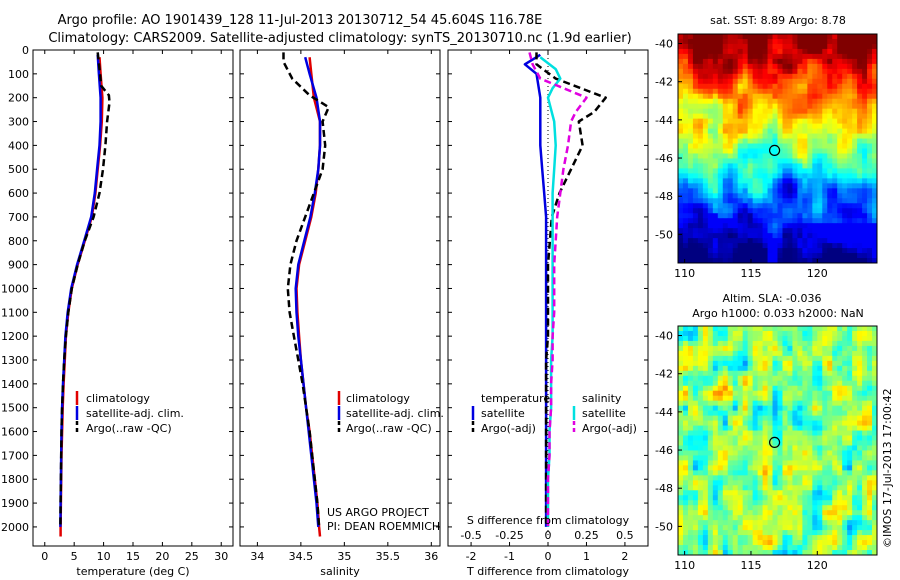  I want to click on legend-label-argo: Argo(..raw -QC), so click(389, 428).